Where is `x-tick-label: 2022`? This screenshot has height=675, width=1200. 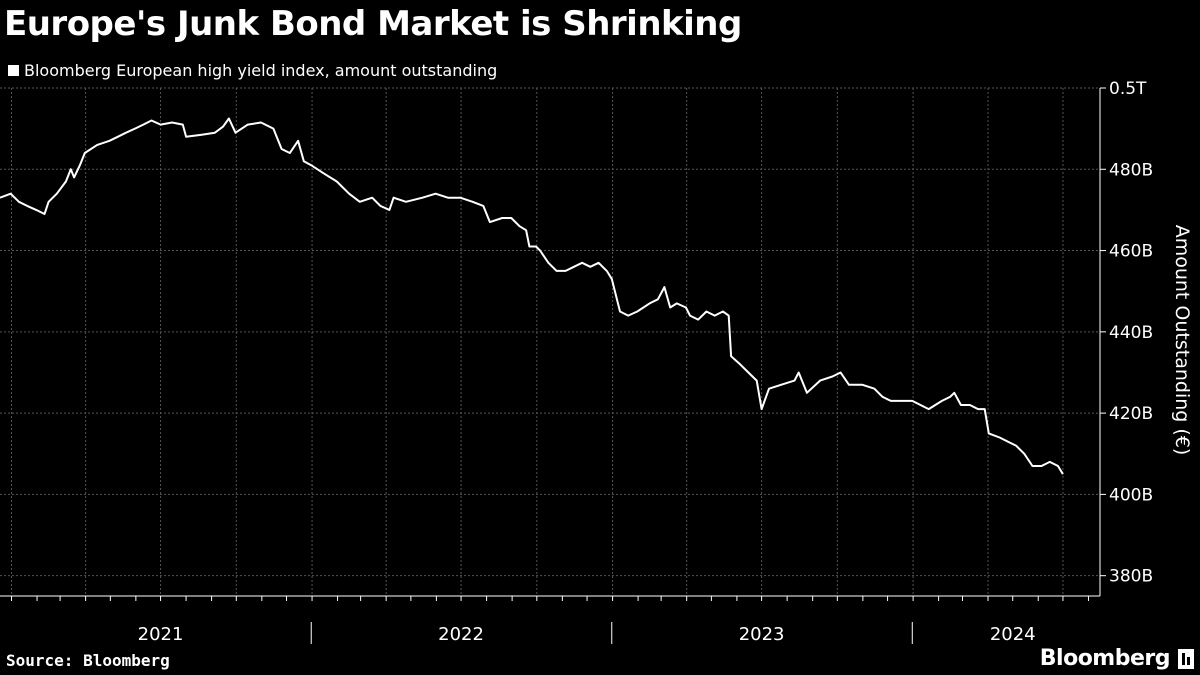
x-tick-label: 2022 is located at coordinates (461, 634).